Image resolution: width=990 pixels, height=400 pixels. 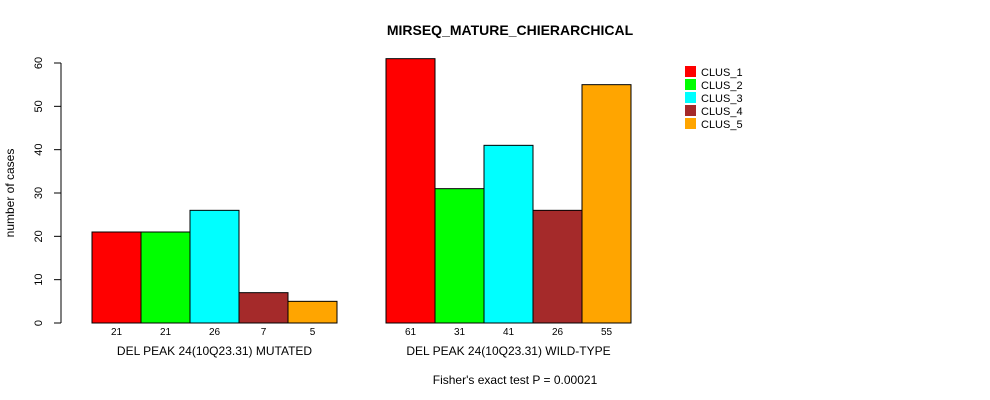 I want to click on y-tick-label: 0, so click(x=39, y=323).